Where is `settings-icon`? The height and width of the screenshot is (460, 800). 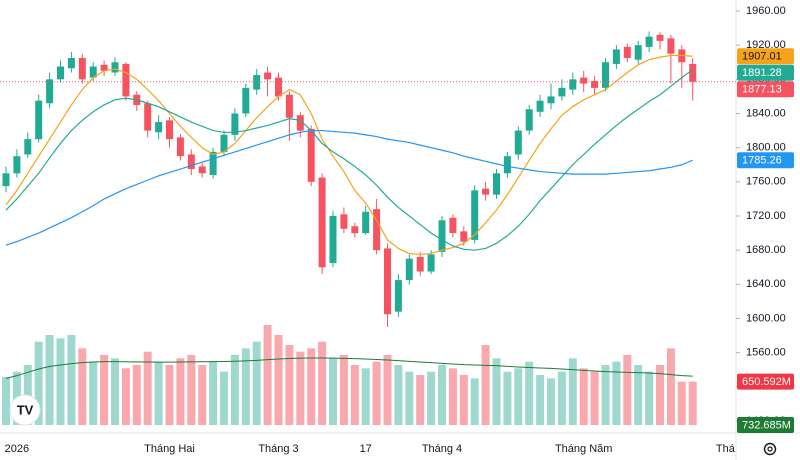 settings-icon is located at coordinates (770, 449).